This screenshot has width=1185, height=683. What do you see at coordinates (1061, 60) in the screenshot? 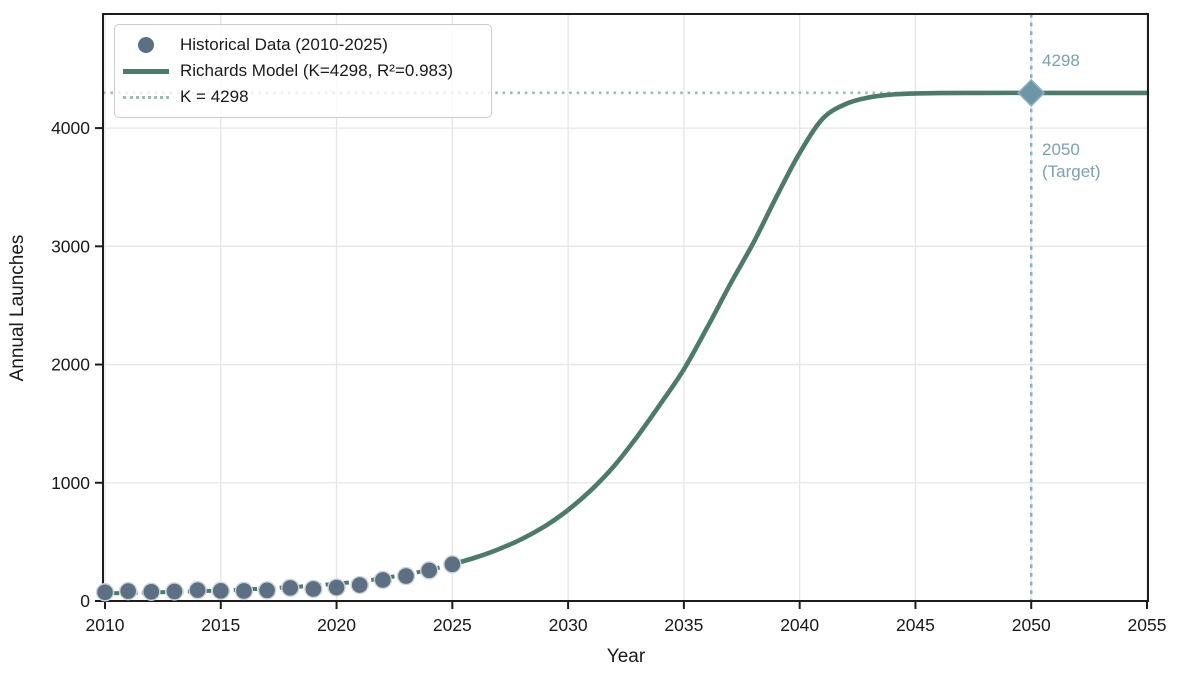
I see `annotation-capacity-value: 4298` at bounding box center [1061, 60].